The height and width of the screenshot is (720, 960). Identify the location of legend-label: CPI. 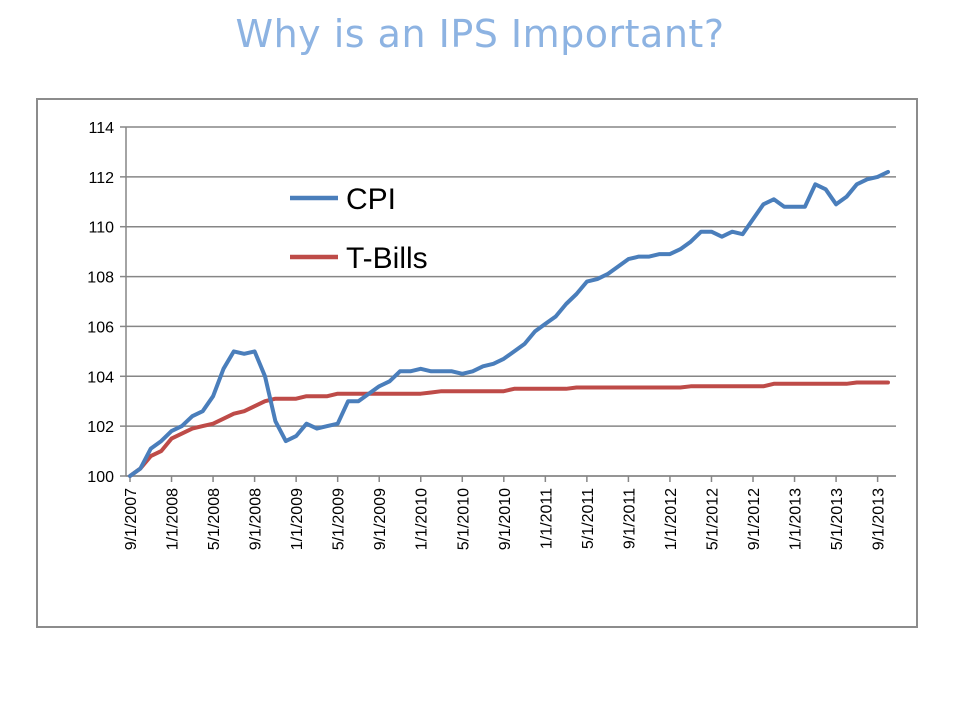
(371, 199).